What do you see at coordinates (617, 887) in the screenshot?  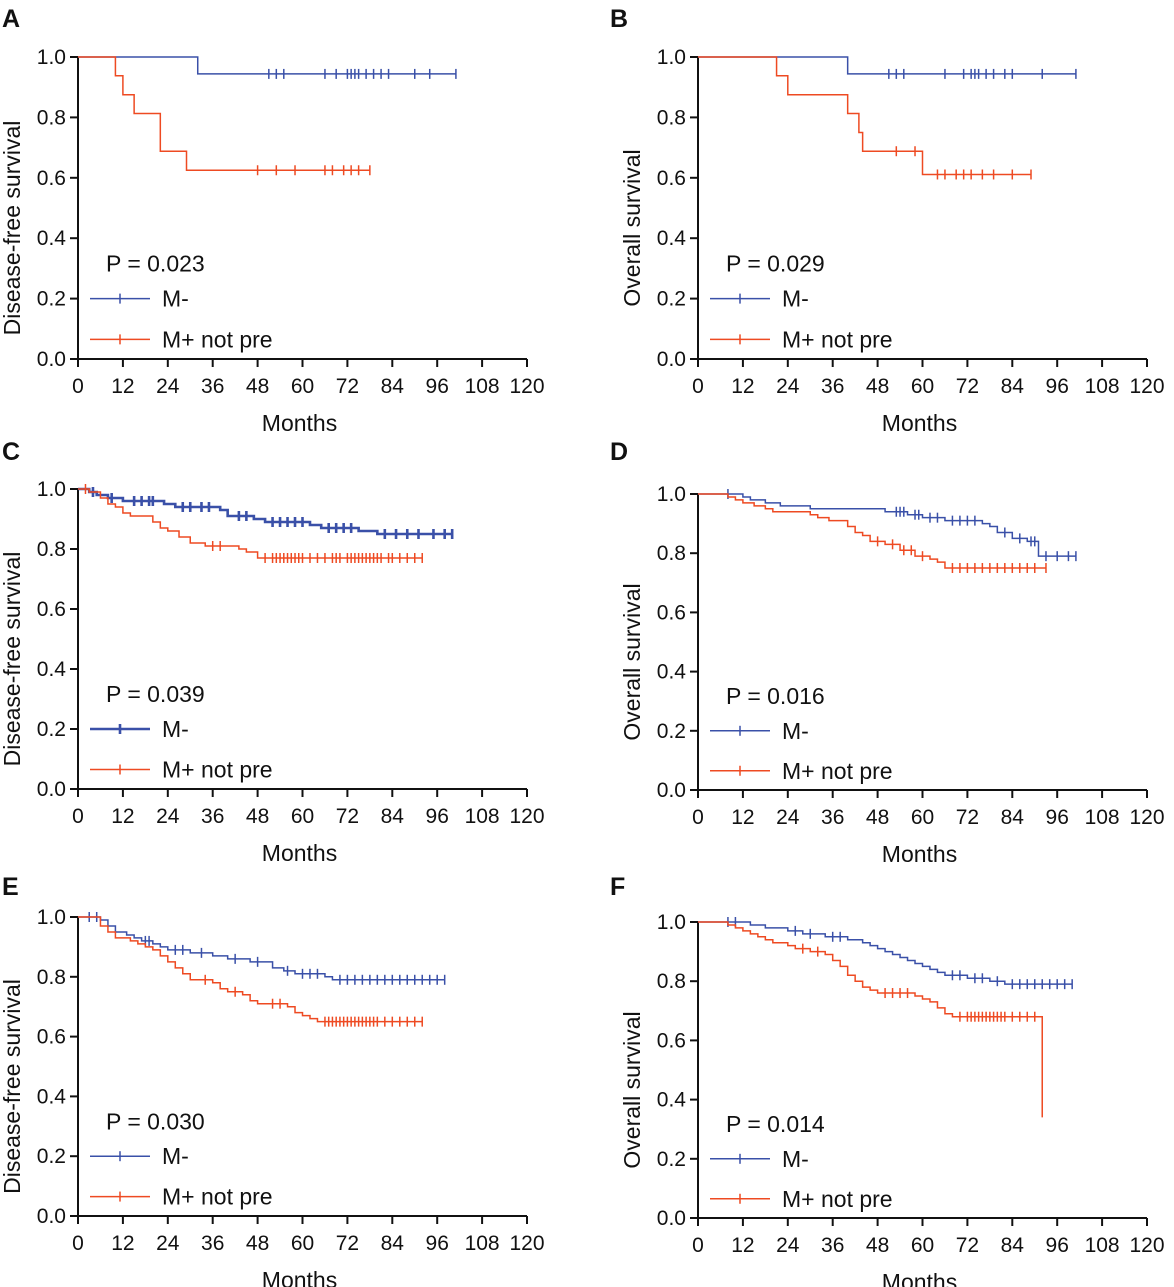 I see `panel-letter: F` at bounding box center [617, 887].